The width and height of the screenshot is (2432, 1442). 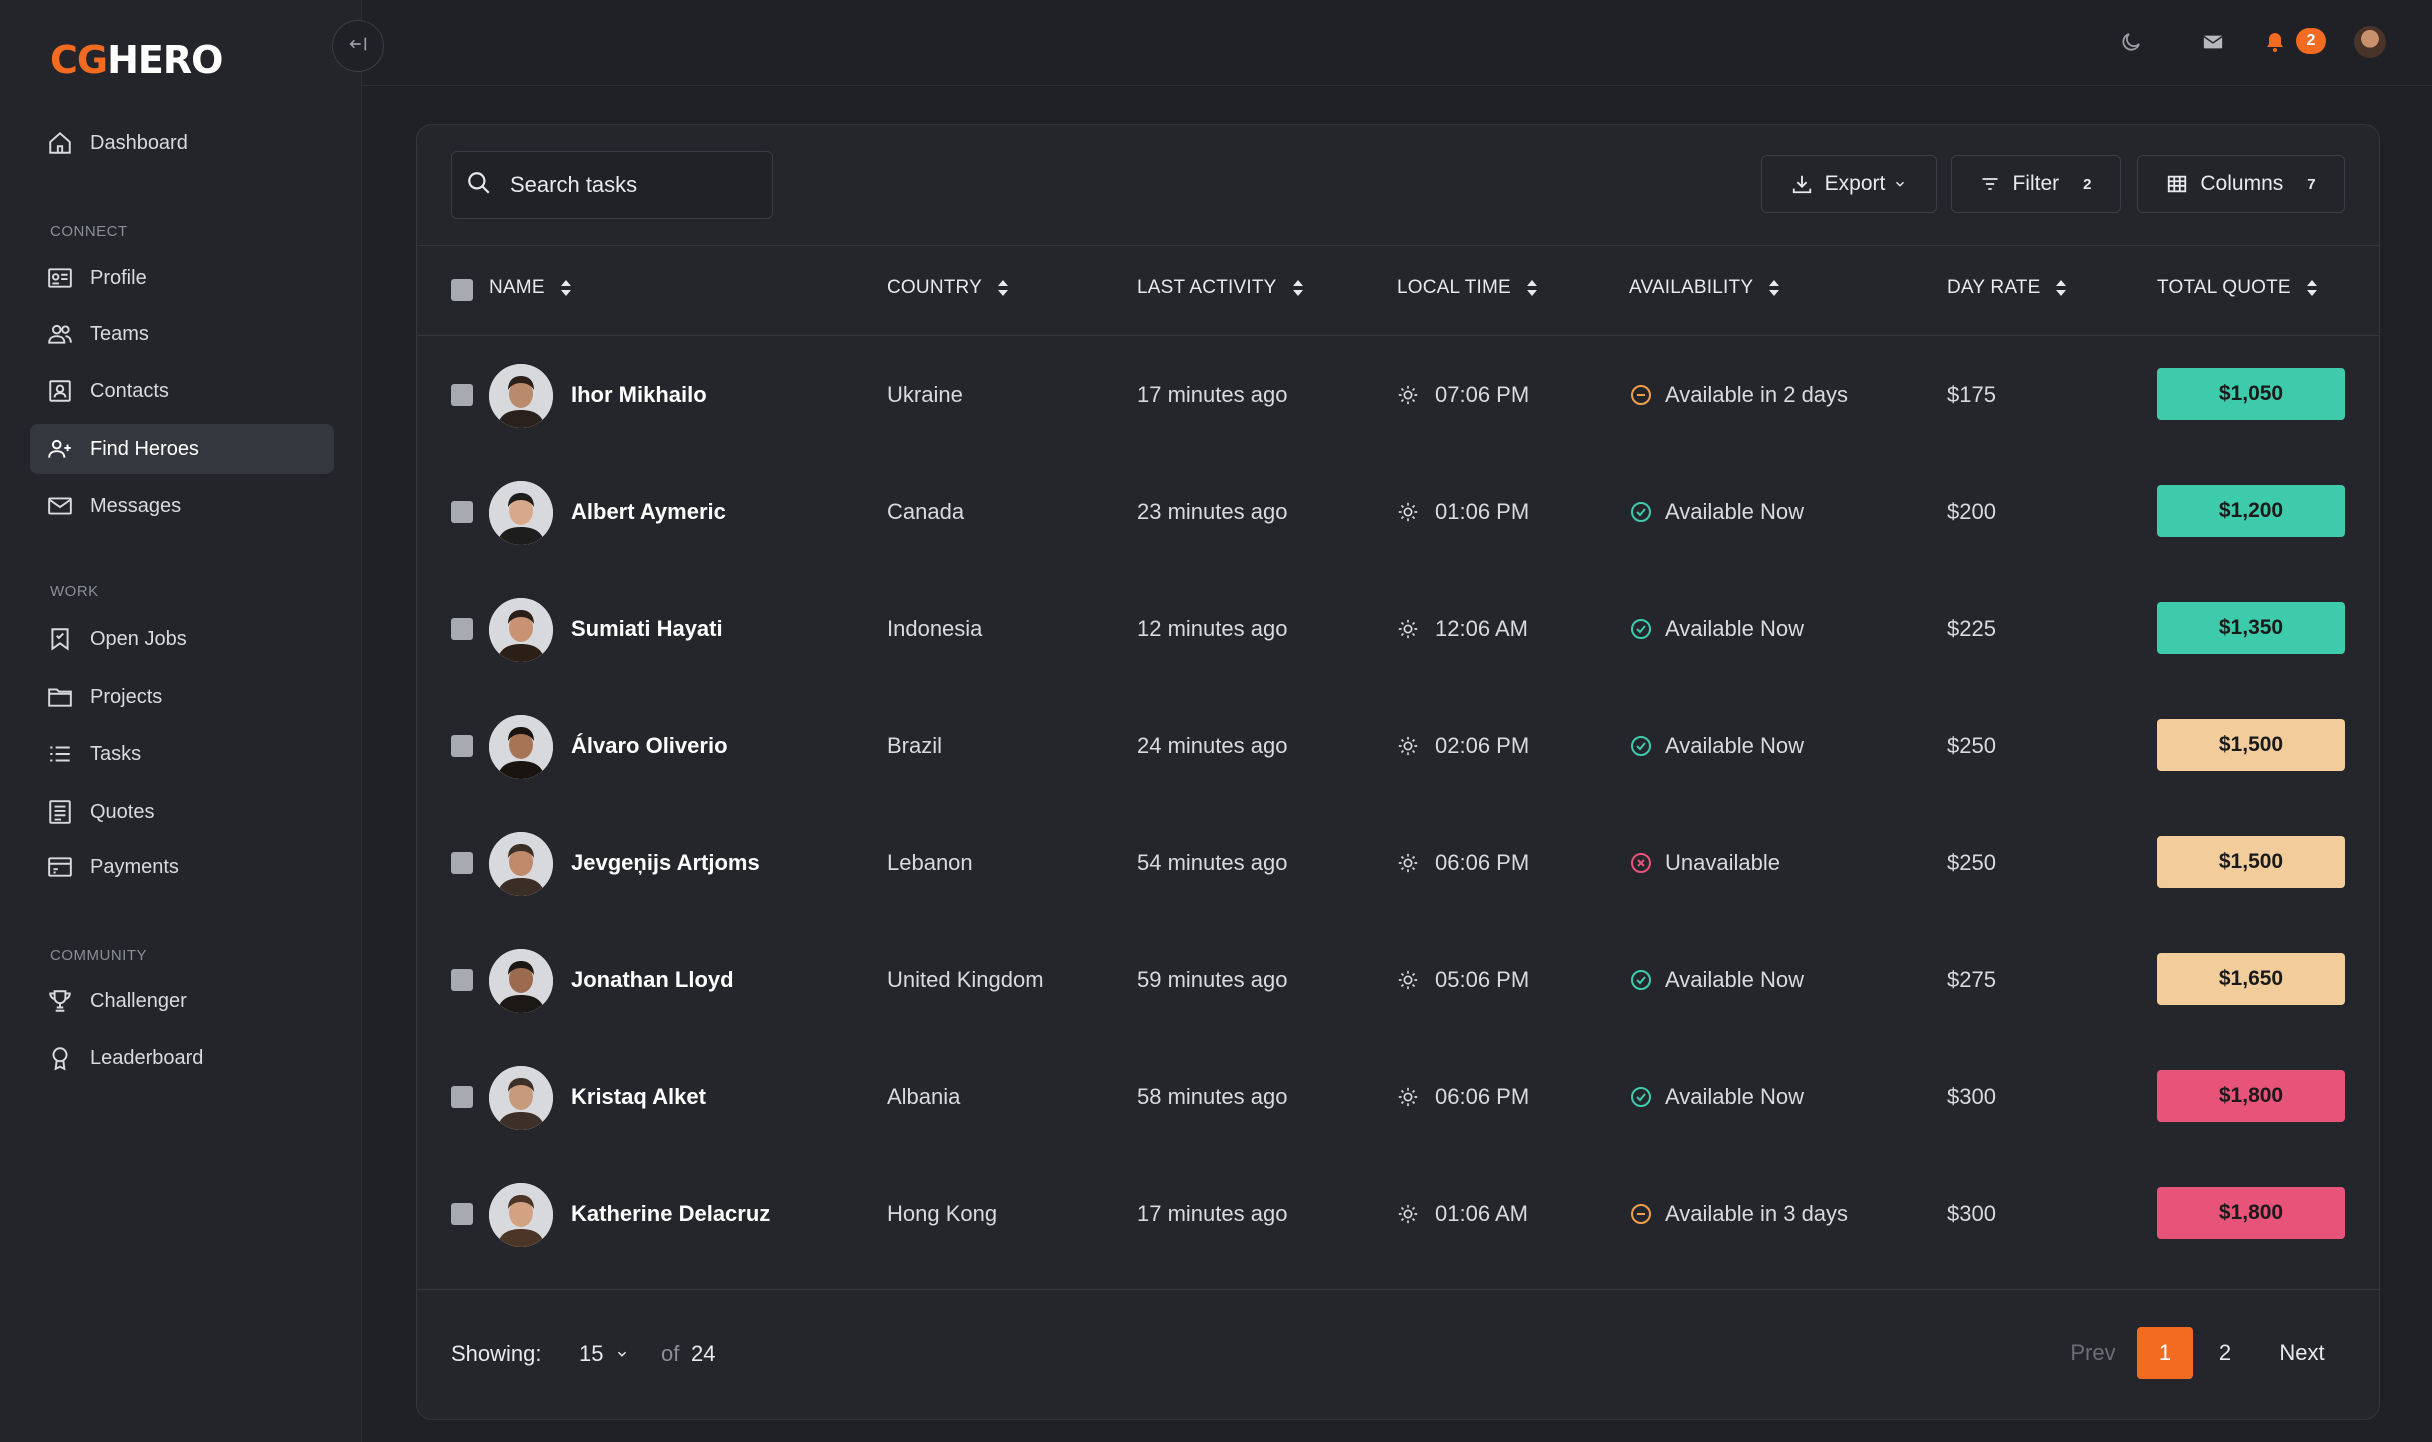 What do you see at coordinates (638, 1096) in the screenshot?
I see `hero-name: Kristaq Alket` at bounding box center [638, 1096].